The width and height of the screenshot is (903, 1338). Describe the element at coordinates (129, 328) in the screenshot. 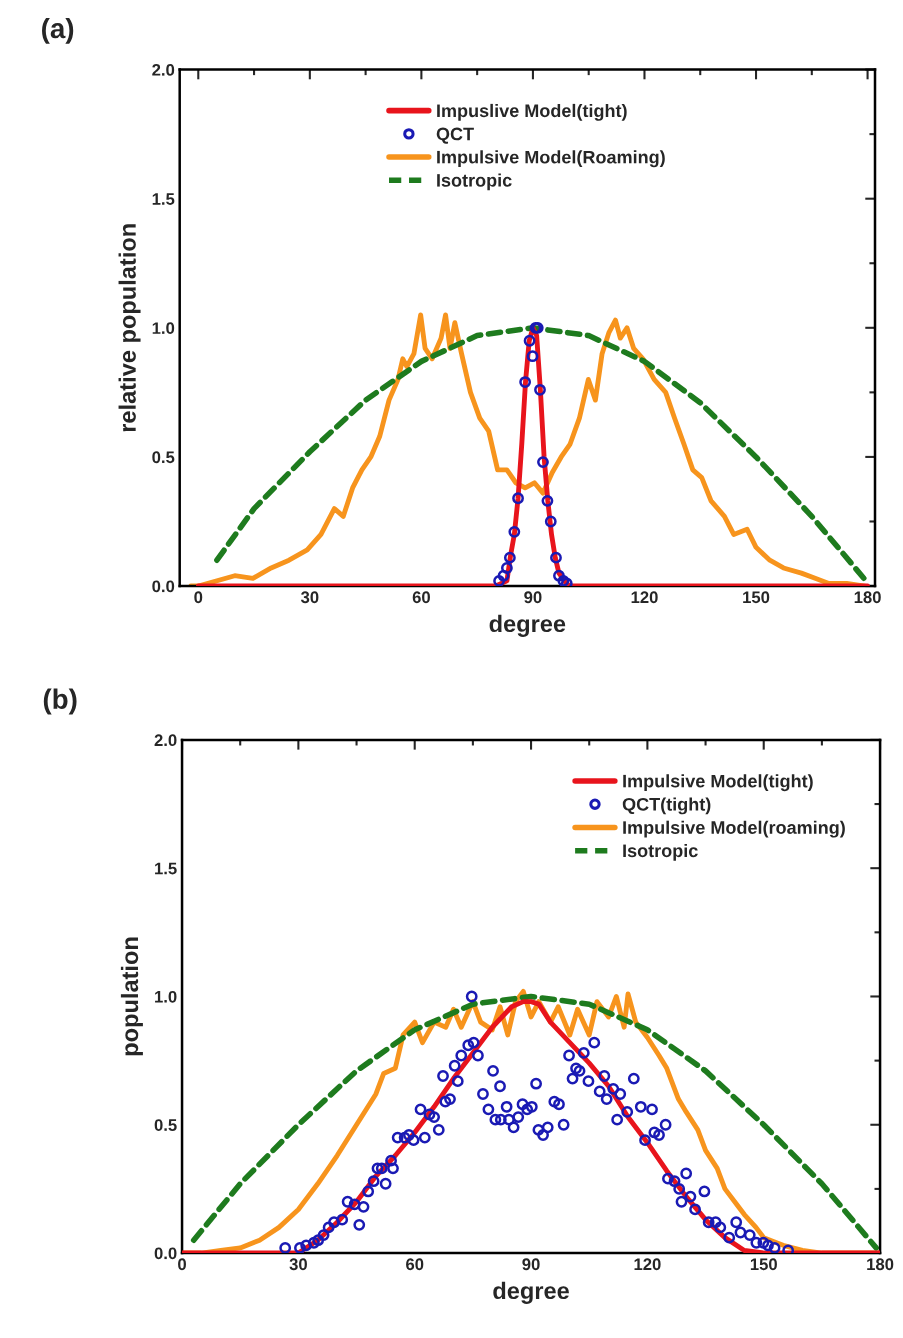

I see `y-axis-title: relative population` at that location.